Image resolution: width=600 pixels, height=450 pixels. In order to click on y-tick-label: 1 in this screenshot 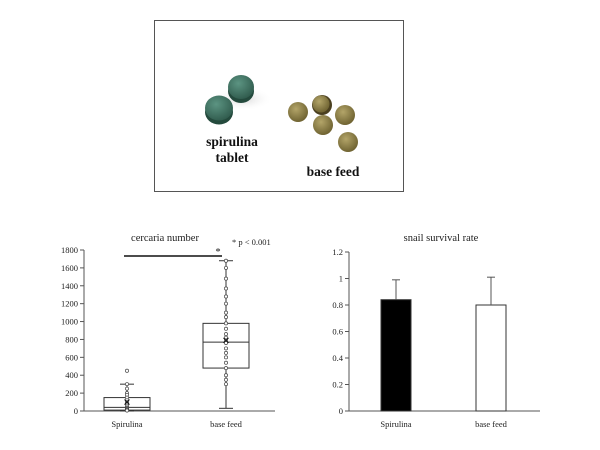, I will do `click(341, 279)`.